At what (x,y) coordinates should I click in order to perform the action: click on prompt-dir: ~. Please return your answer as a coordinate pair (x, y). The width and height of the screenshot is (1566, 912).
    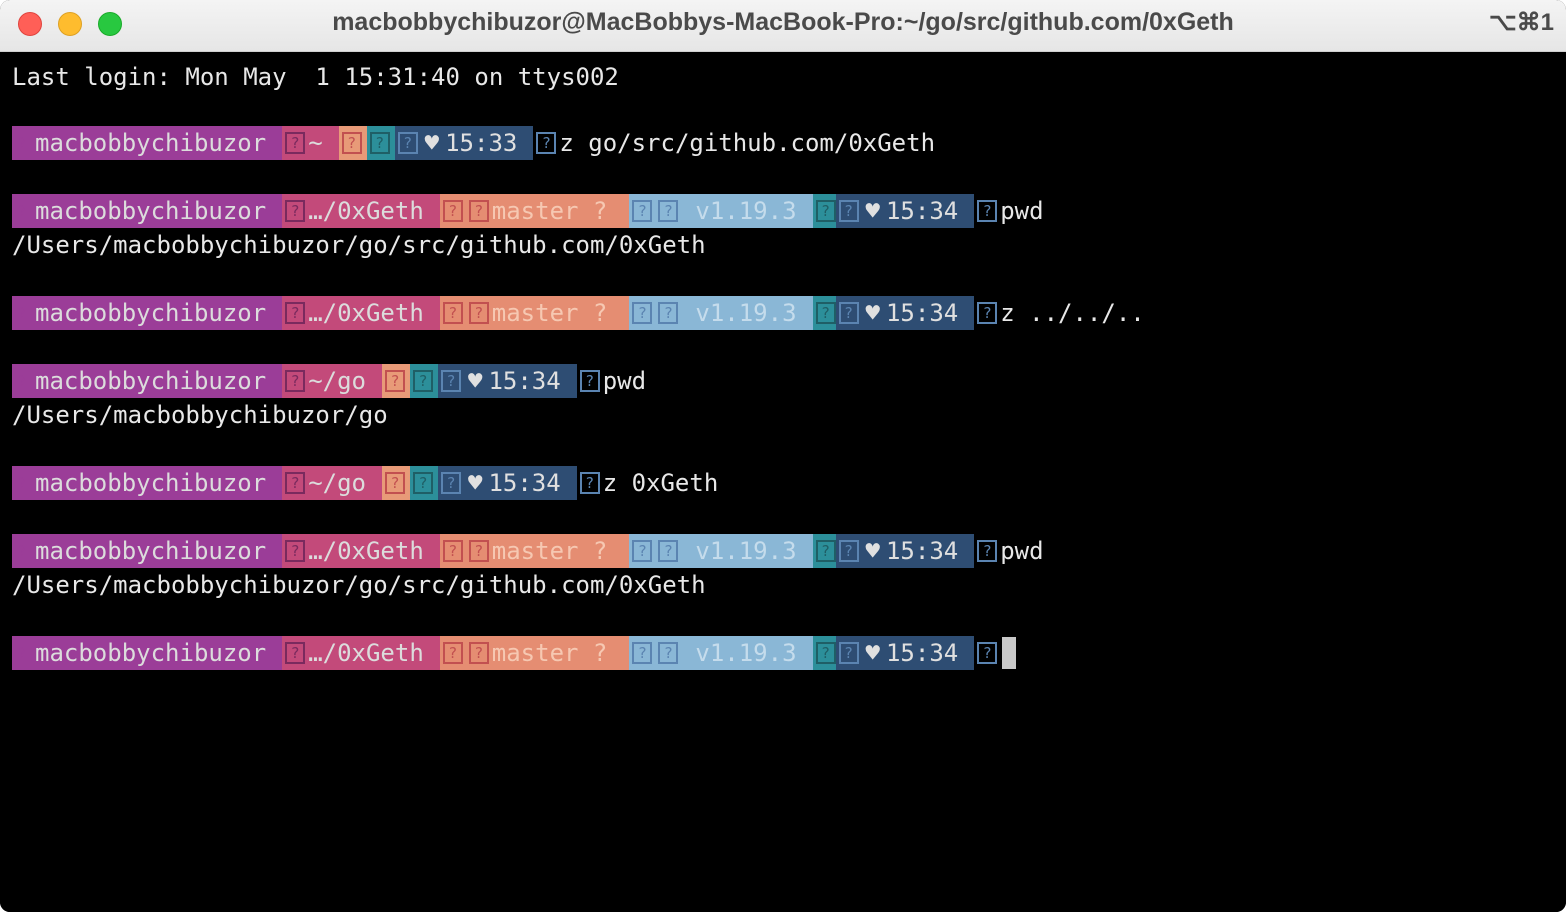
    Looking at the image, I should click on (315, 143).